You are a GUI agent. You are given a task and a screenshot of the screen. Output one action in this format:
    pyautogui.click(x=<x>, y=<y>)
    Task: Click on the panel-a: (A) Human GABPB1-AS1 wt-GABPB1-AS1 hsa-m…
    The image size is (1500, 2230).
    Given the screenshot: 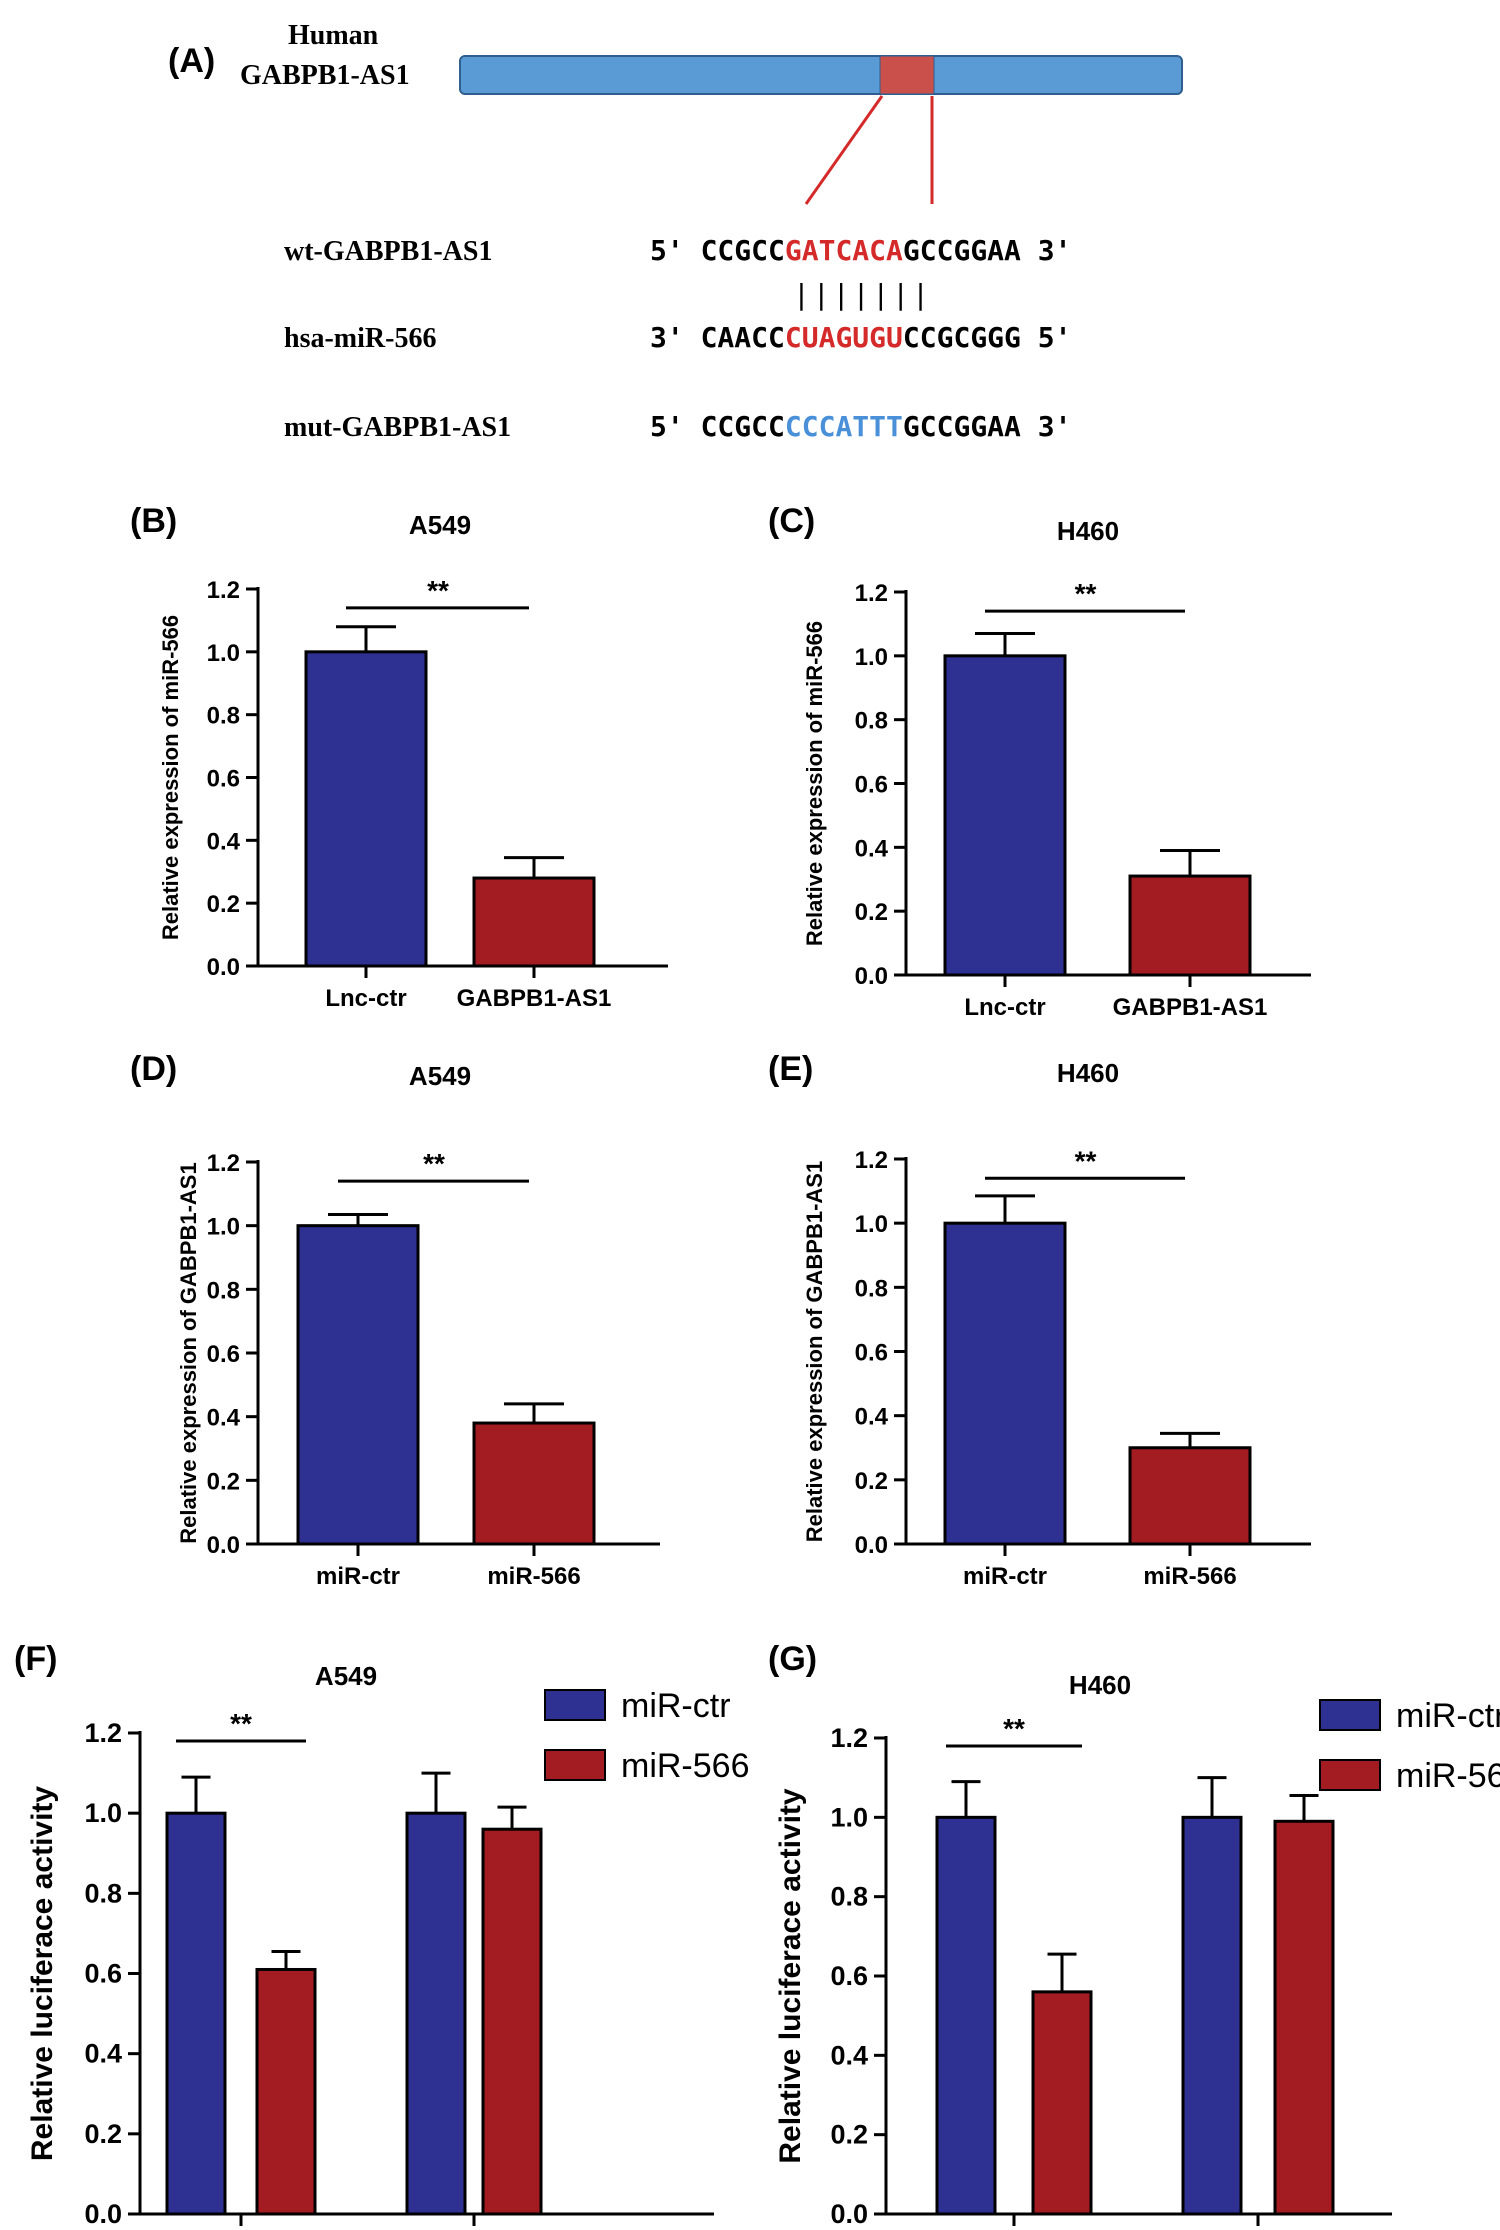 What is the action you would take?
    pyautogui.click(x=675, y=231)
    